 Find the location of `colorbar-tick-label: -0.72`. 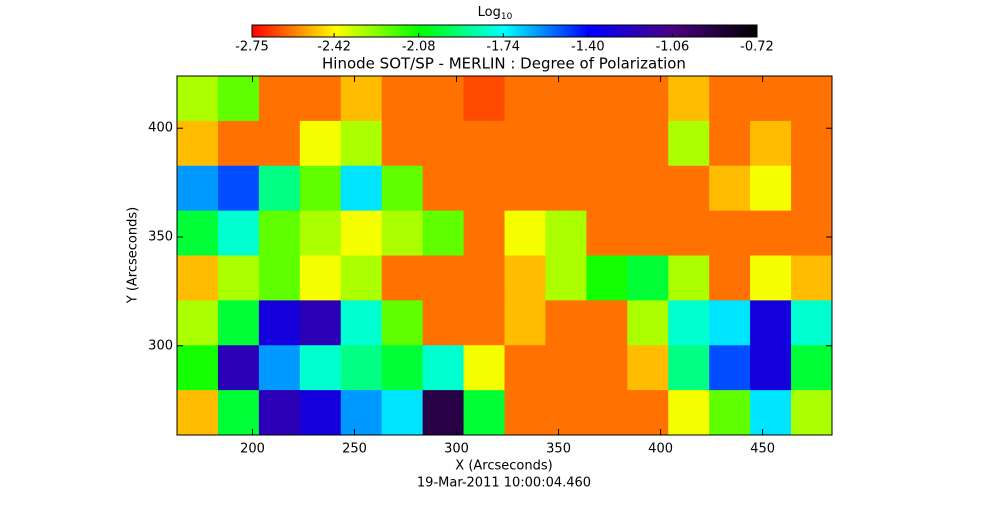

colorbar-tick-label: -0.72 is located at coordinates (757, 47).